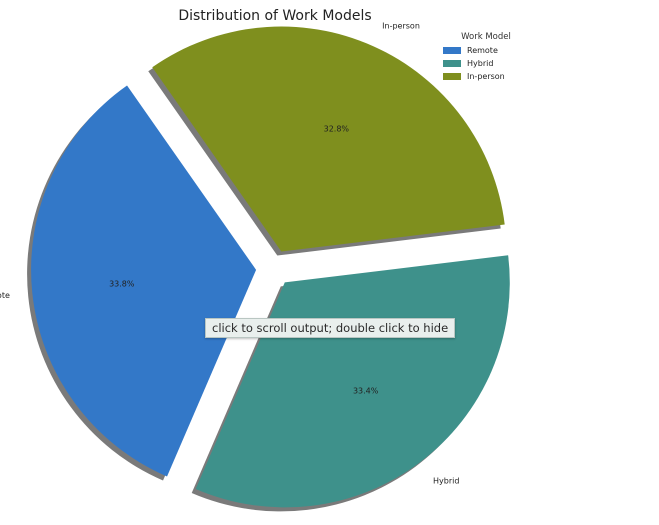 The image size is (659, 525). What do you see at coordinates (337, 128) in the screenshot?
I see `pct-label-in-person: 32.8%` at bounding box center [337, 128].